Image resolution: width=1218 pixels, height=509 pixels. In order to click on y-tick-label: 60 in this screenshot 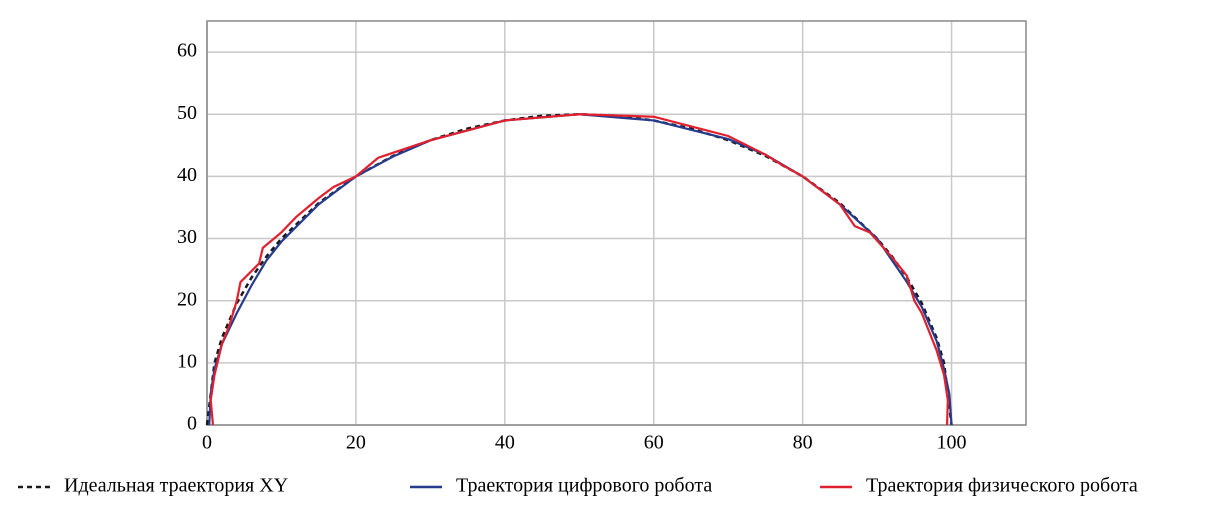, I will do `click(187, 51)`.